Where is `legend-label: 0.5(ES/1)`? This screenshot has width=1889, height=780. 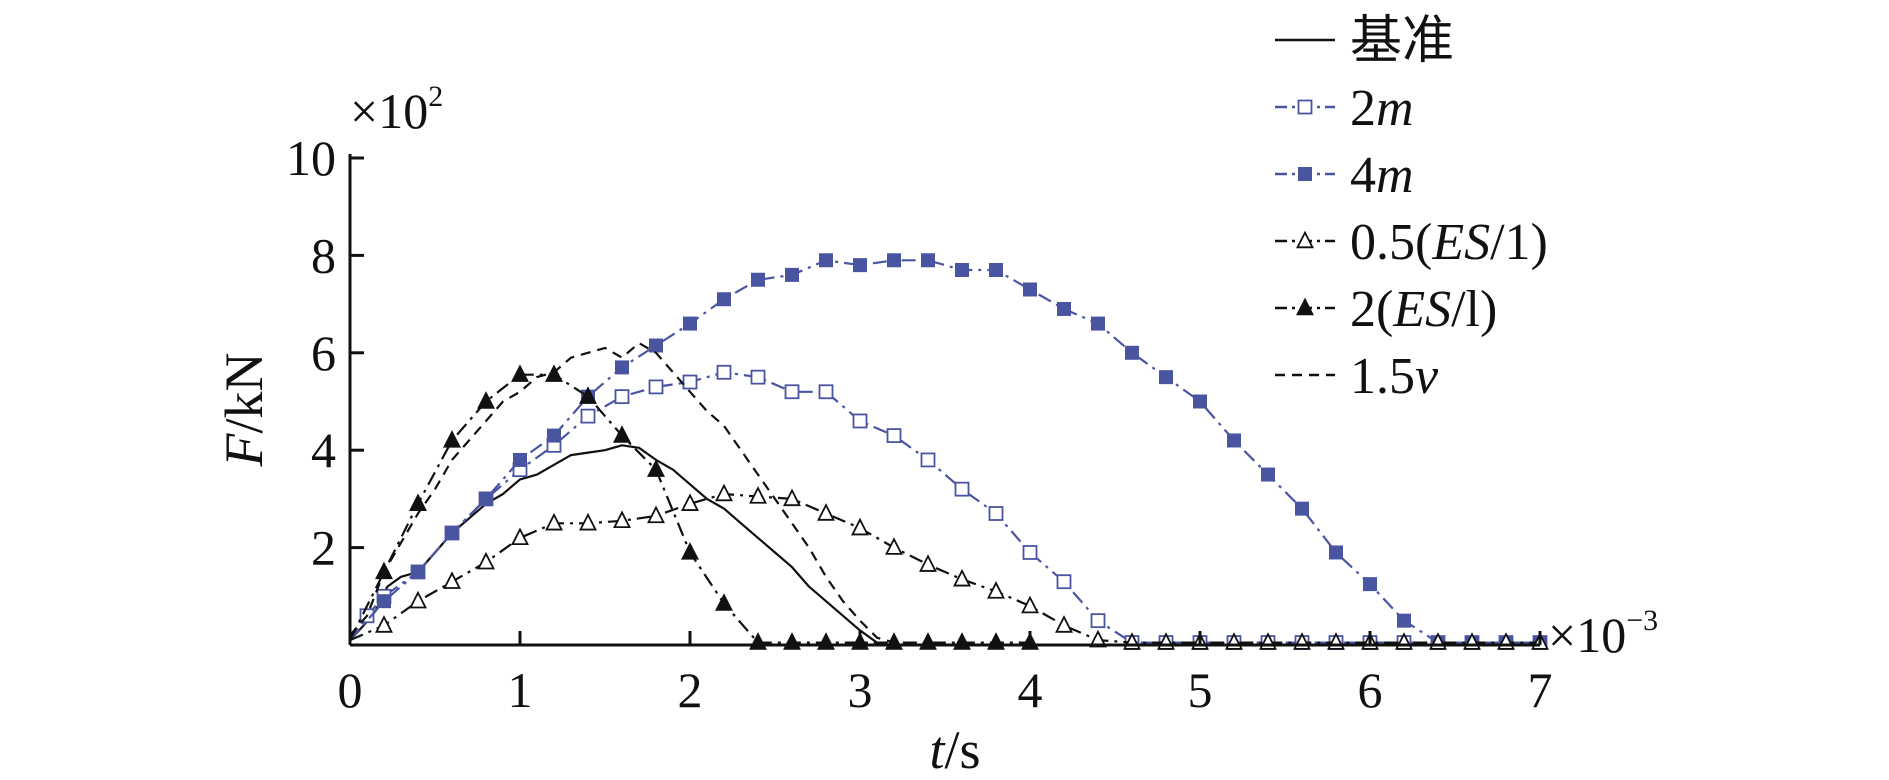
legend-label: 0.5(ES/1) is located at coordinates (1449, 242).